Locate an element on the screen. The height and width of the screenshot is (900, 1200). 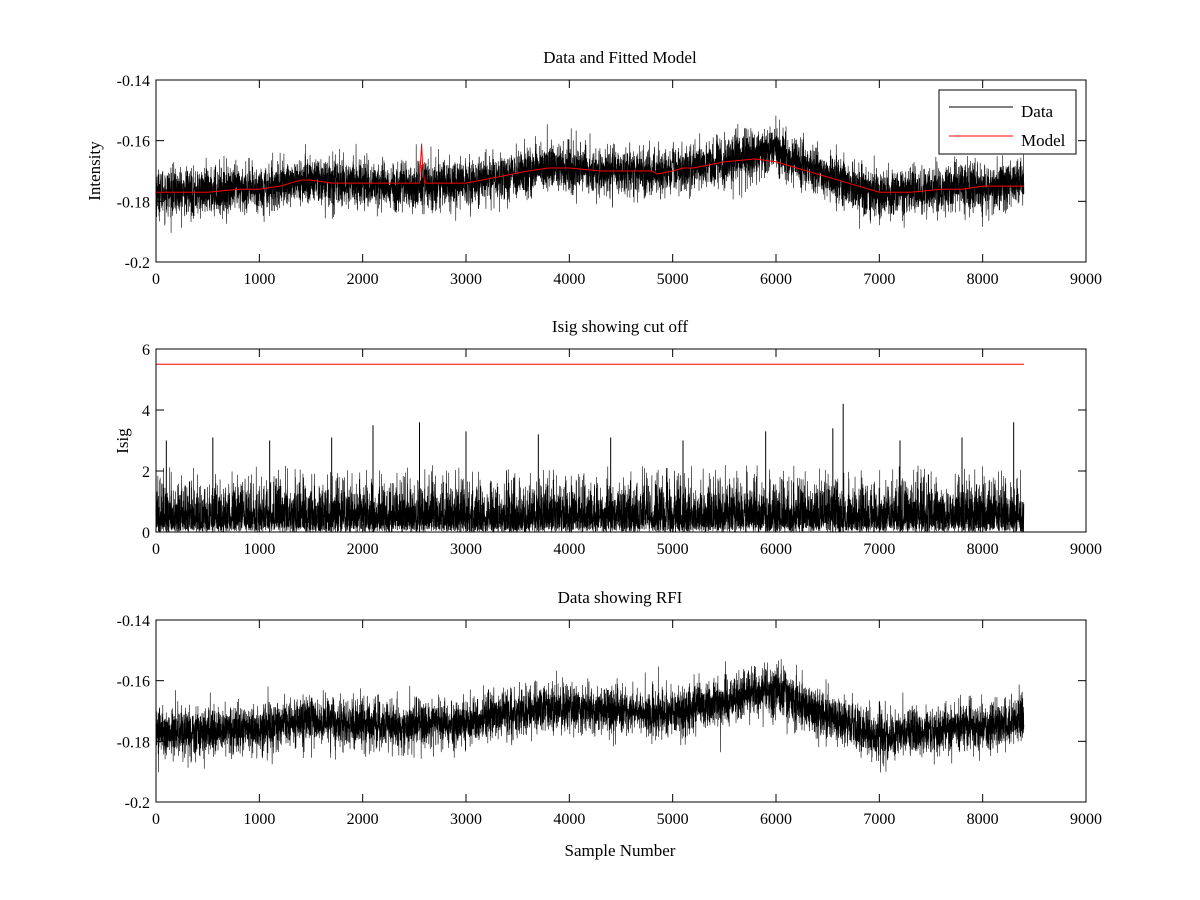
y-tick-label: 2 is located at coordinates (146, 472).